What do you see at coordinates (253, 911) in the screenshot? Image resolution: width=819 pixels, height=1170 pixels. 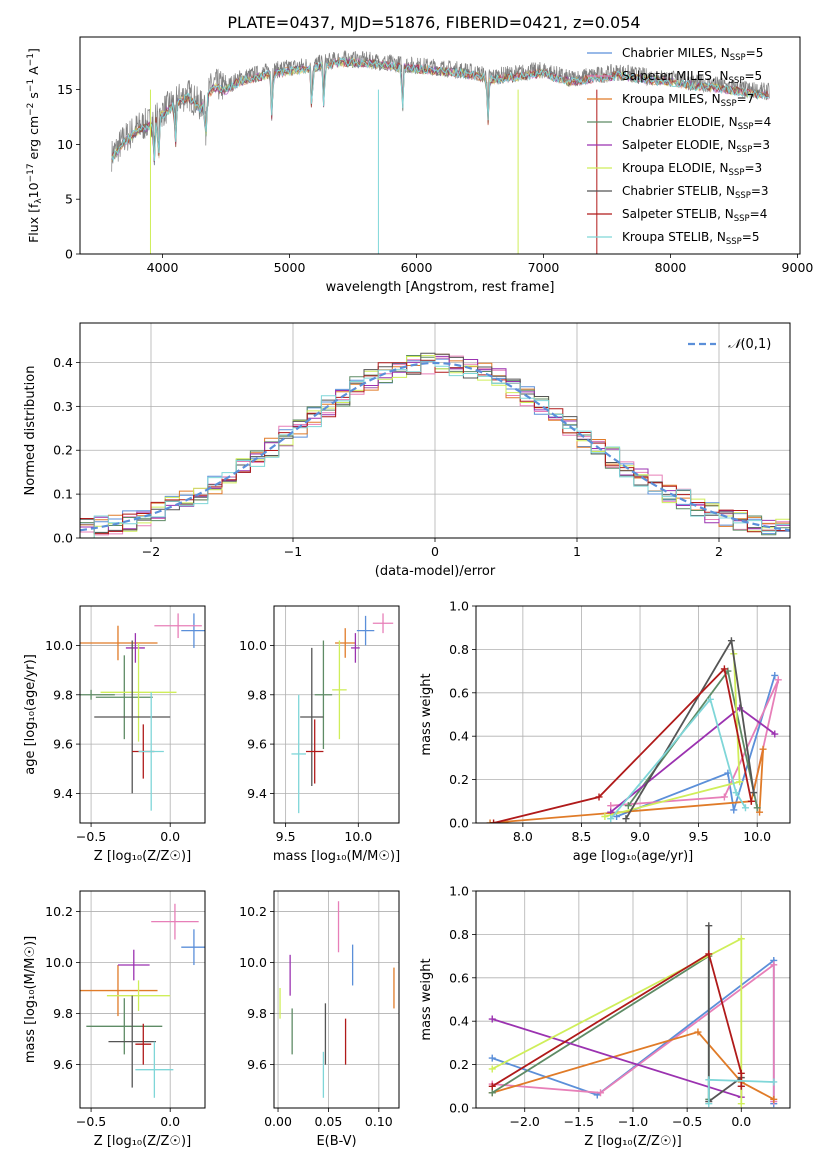 I see `y-tick-label: 10.2` at bounding box center [253, 911].